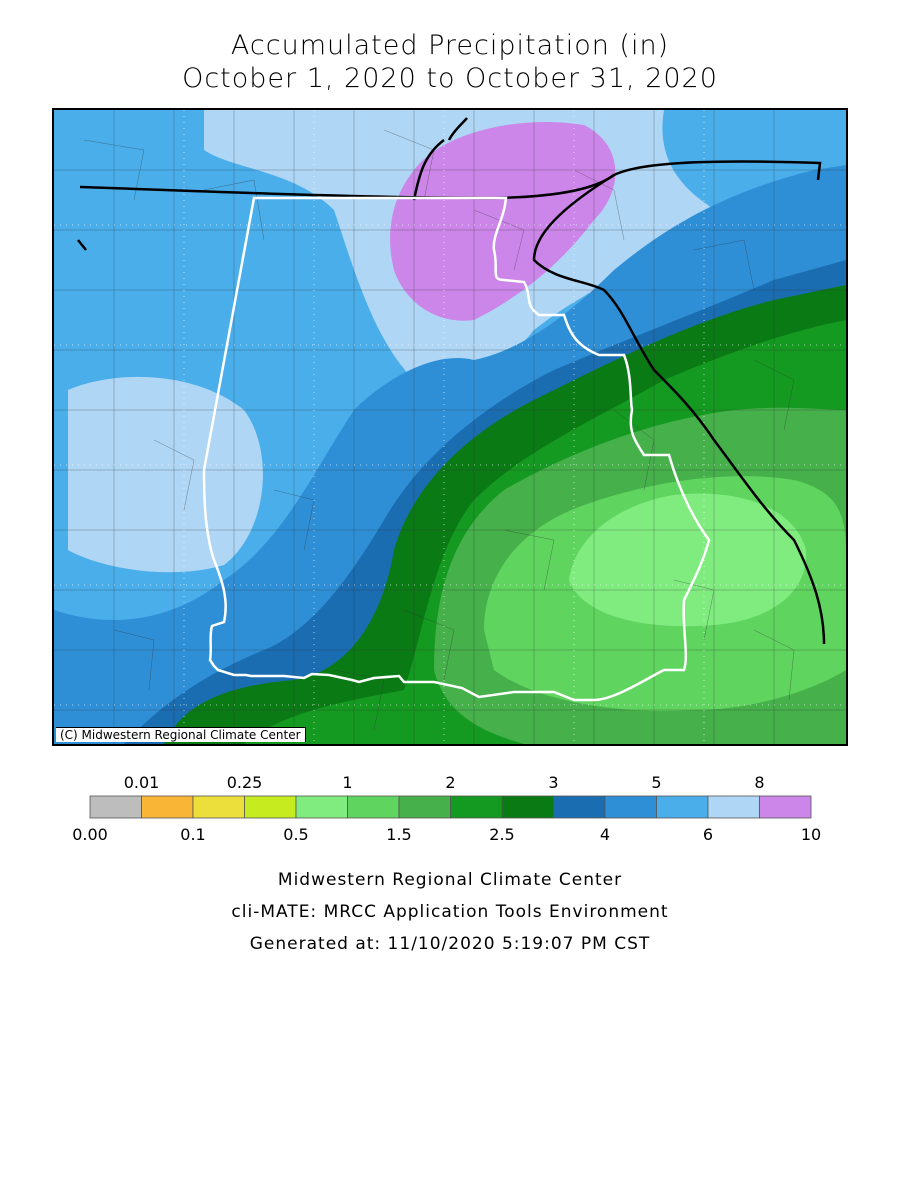 The height and width of the screenshot is (1200, 900). What do you see at coordinates (605, 834) in the screenshot?
I see `legend-bottom-label: 4` at bounding box center [605, 834].